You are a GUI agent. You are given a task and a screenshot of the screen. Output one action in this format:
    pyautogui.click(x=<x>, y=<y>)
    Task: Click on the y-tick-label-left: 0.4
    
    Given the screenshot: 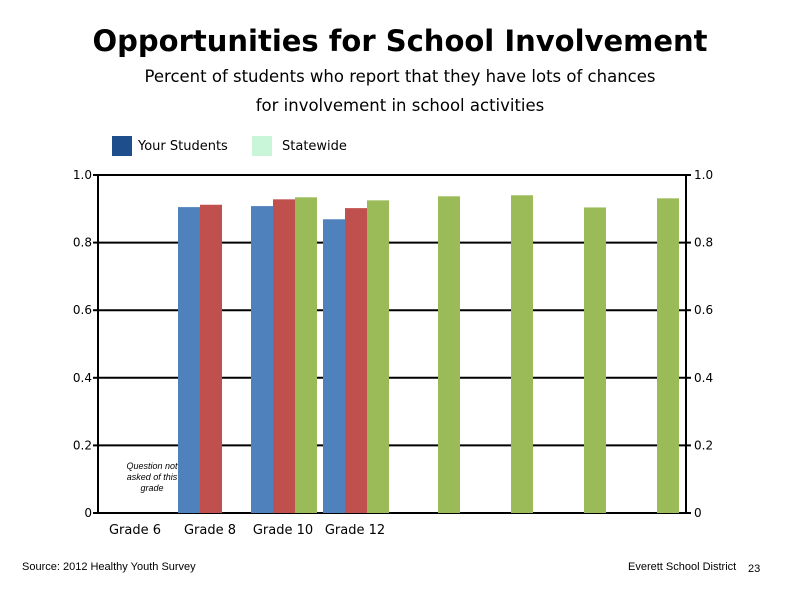 What is the action you would take?
    pyautogui.click(x=82, y=378)
    